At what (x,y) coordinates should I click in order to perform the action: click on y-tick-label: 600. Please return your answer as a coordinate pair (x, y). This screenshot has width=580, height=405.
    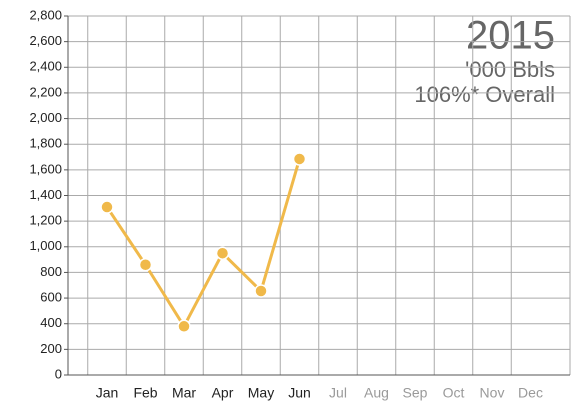
    Looking at the image, I should click on (51, 297).